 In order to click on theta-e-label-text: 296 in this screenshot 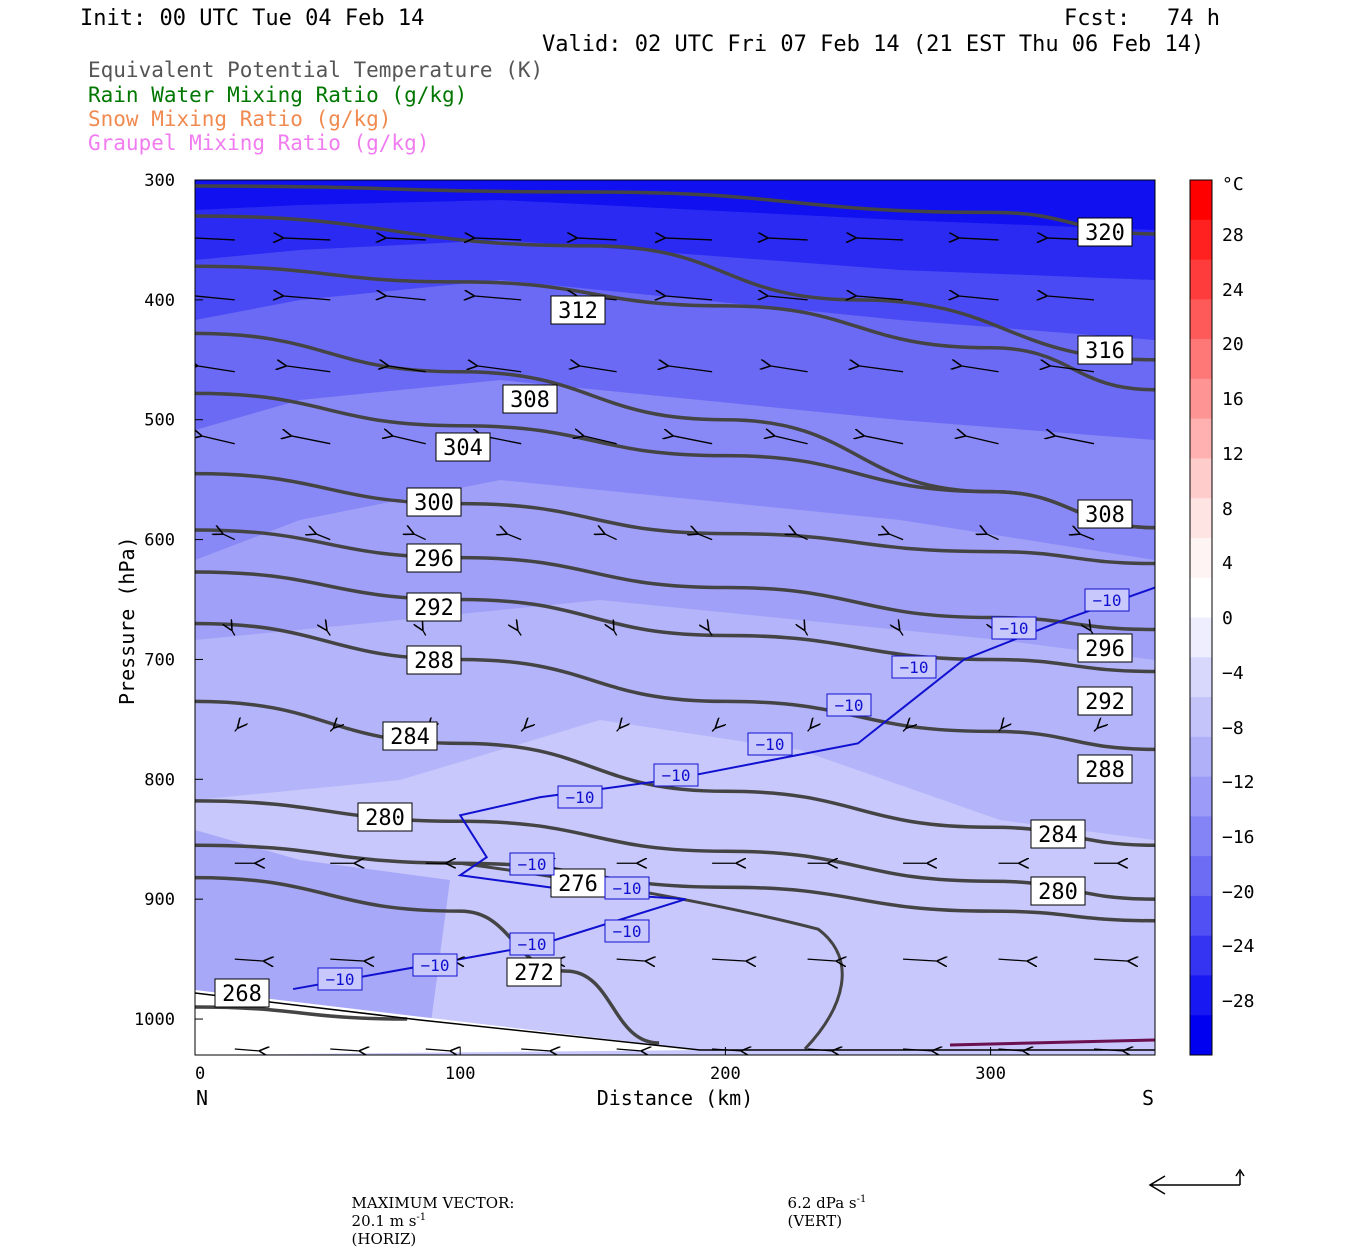, I will do `click(434, 559)`.